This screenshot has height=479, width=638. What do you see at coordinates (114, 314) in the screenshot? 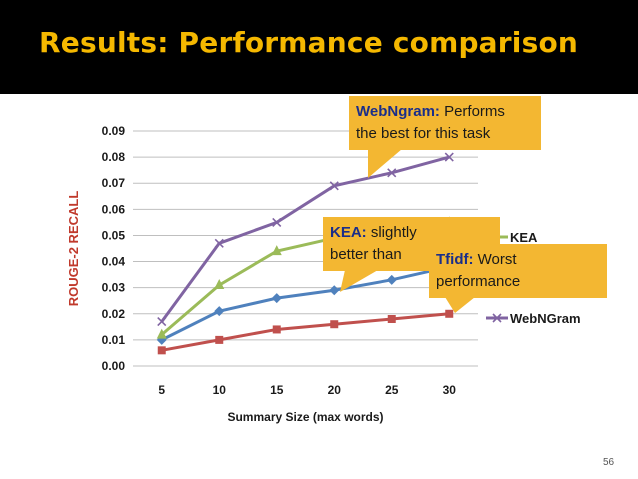
I see `y-tick-label: 0.02` at bounding box center [114, 314].